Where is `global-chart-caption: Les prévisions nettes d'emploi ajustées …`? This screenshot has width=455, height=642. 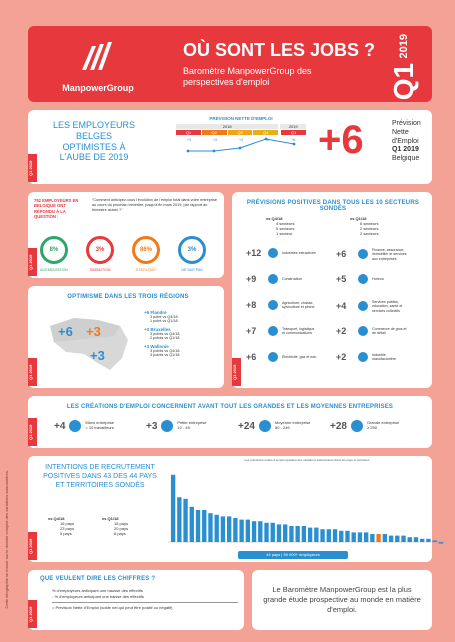
global-chart-caption: Les prévisions nettes d'emploi ajustées … is located at coordinates (307, 460).